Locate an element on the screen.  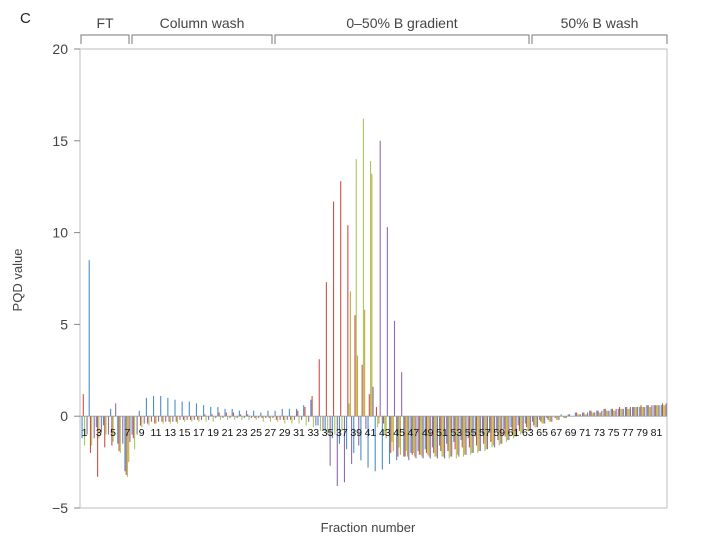
y-tick-label: 20 is located at coordinates (60, 49).